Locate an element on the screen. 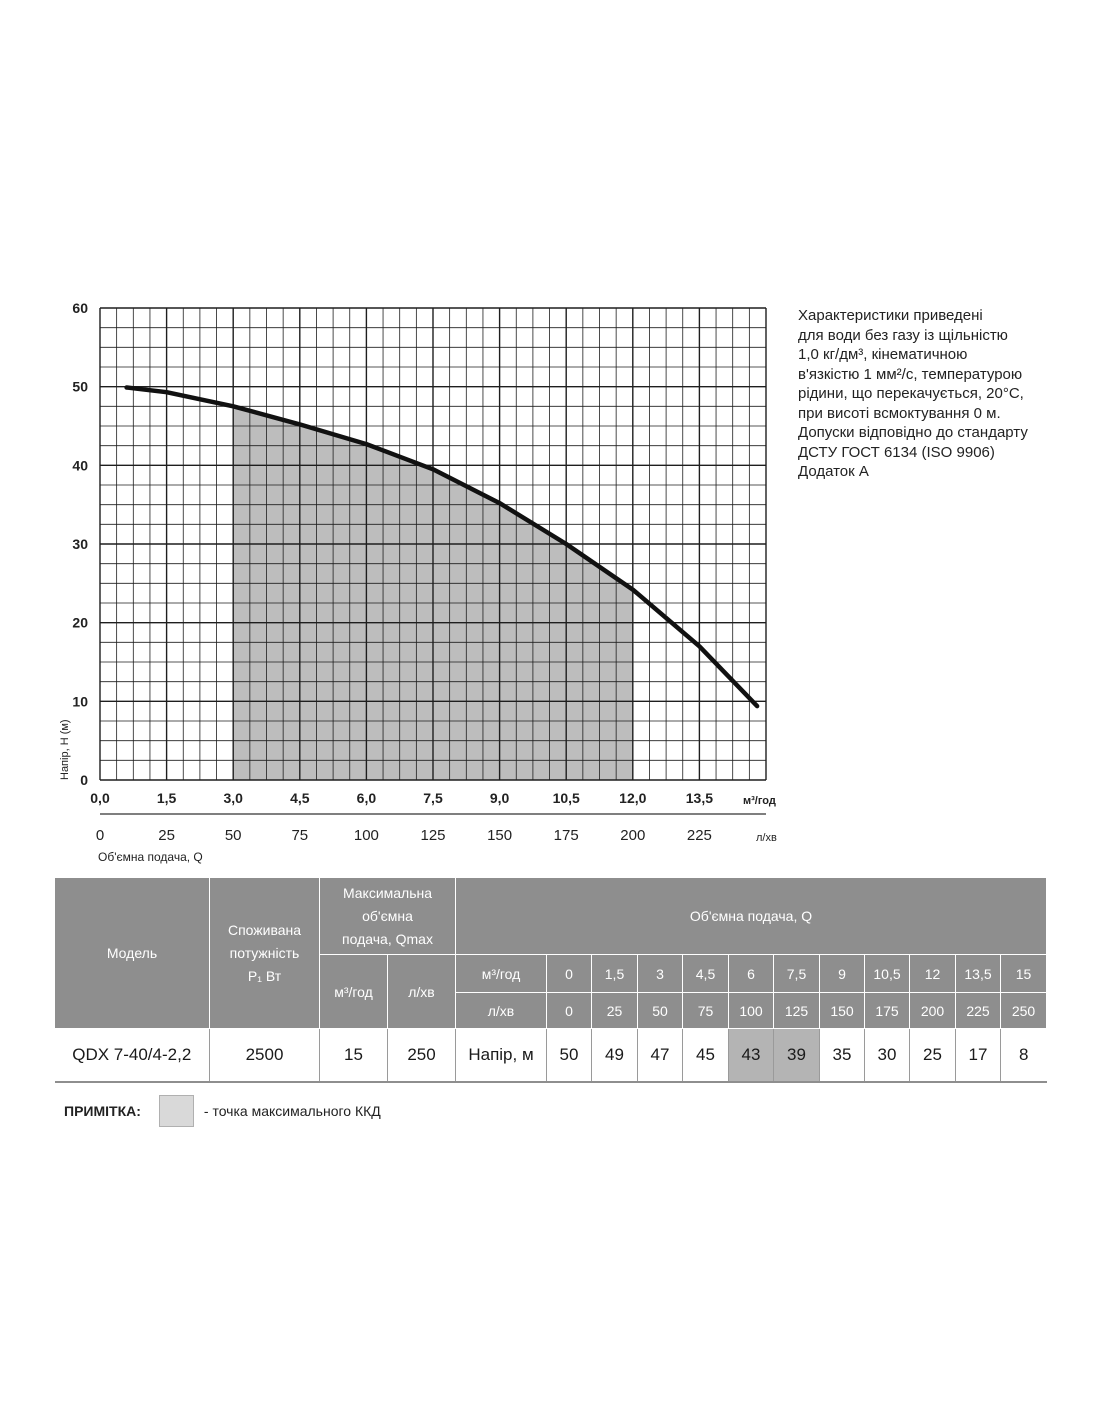 The height and width of the screenshot is (1422, 1100). legend-swatch is located at coordinates (176, 1111).